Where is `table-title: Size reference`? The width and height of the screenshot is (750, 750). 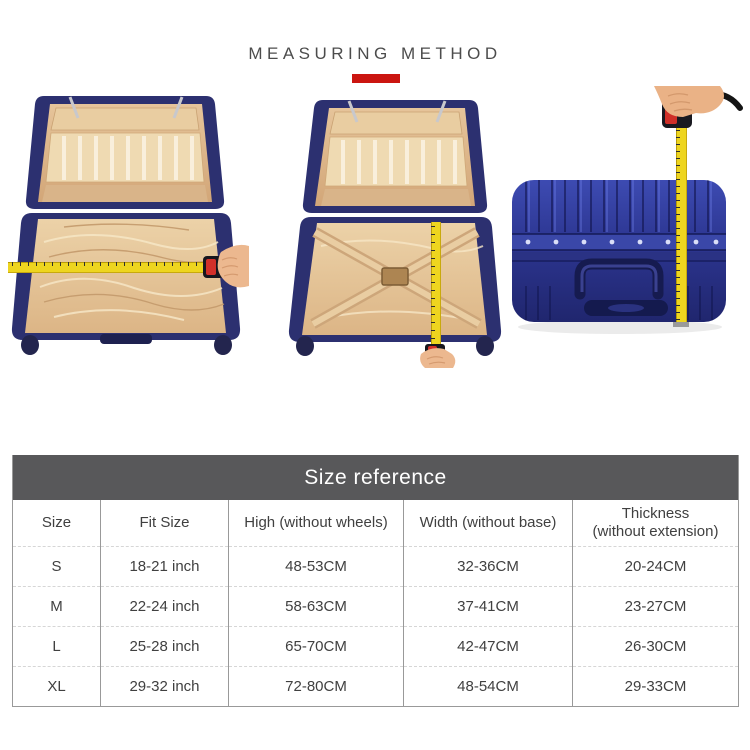
table-title: Size reference is located at coordinates (375, 477).